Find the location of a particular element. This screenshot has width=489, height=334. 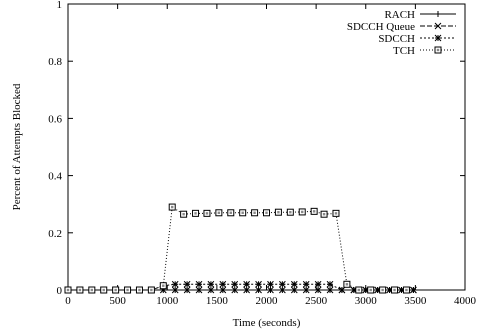

x-tick-label: 3500 is located at coordinates (415, 301).